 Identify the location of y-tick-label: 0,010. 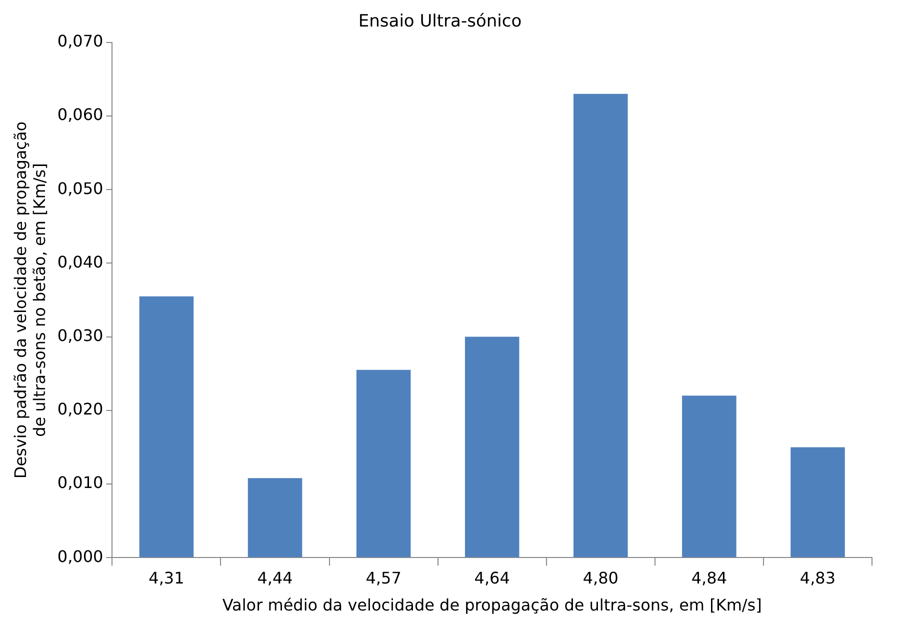
(80, 482).